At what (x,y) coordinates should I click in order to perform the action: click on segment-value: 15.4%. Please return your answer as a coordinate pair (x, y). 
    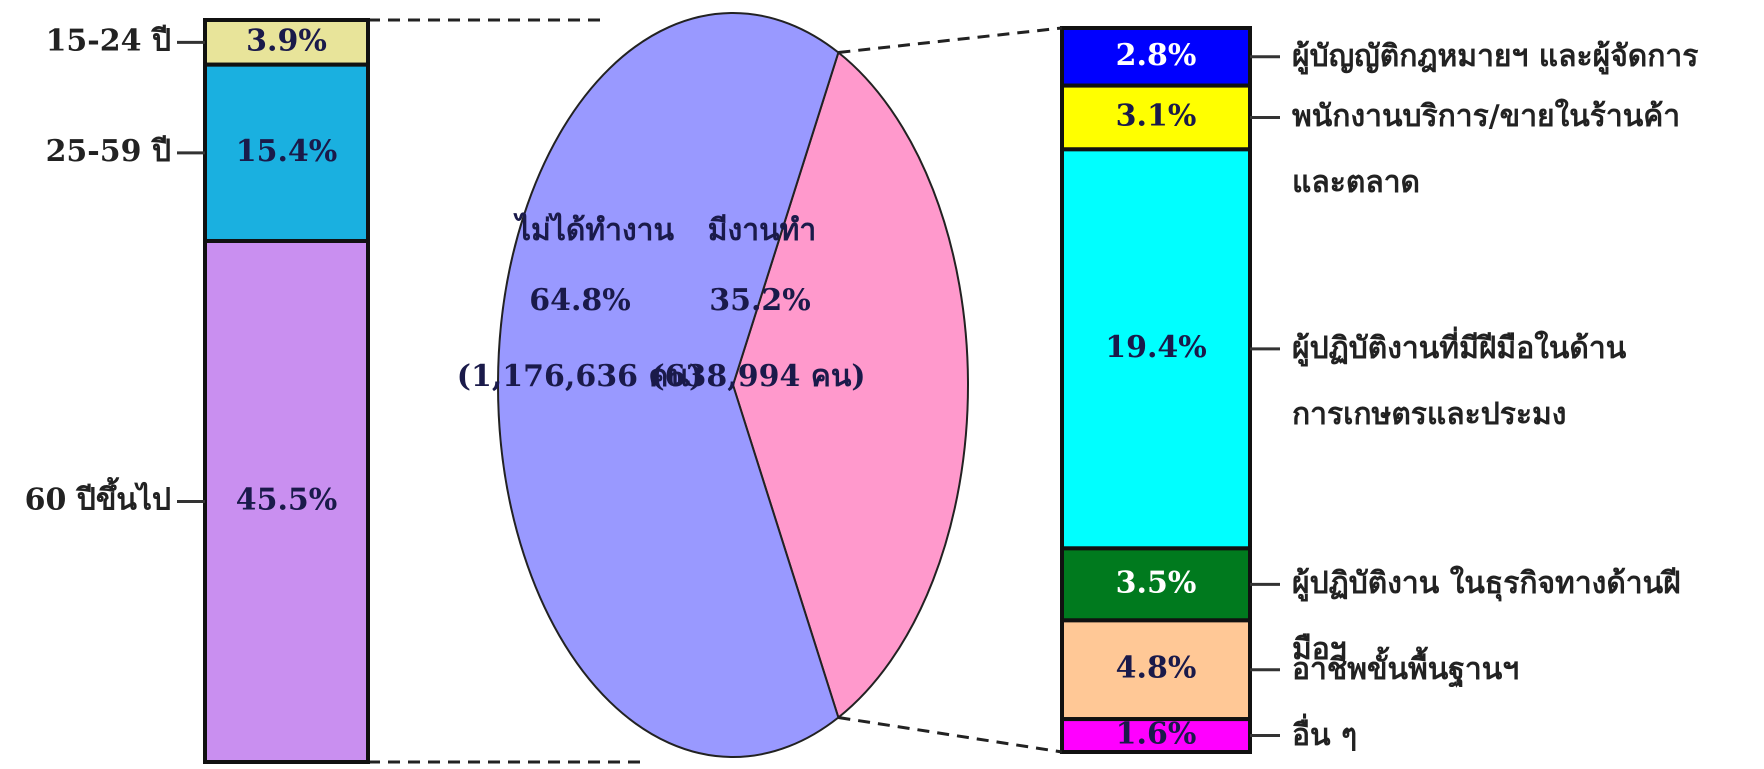
    Looking at the image, I should click on (287, 151).